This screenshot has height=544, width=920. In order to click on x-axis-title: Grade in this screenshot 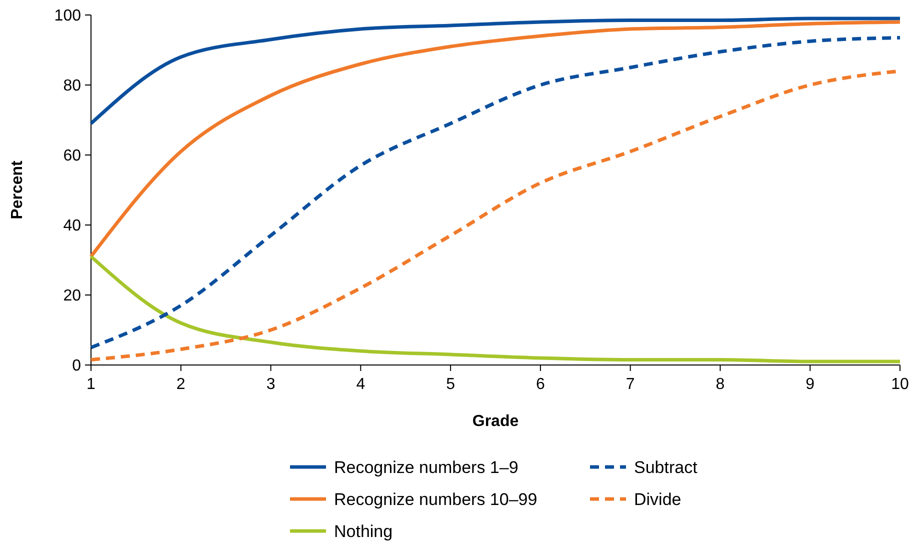, I will do `click(495, 421)`.